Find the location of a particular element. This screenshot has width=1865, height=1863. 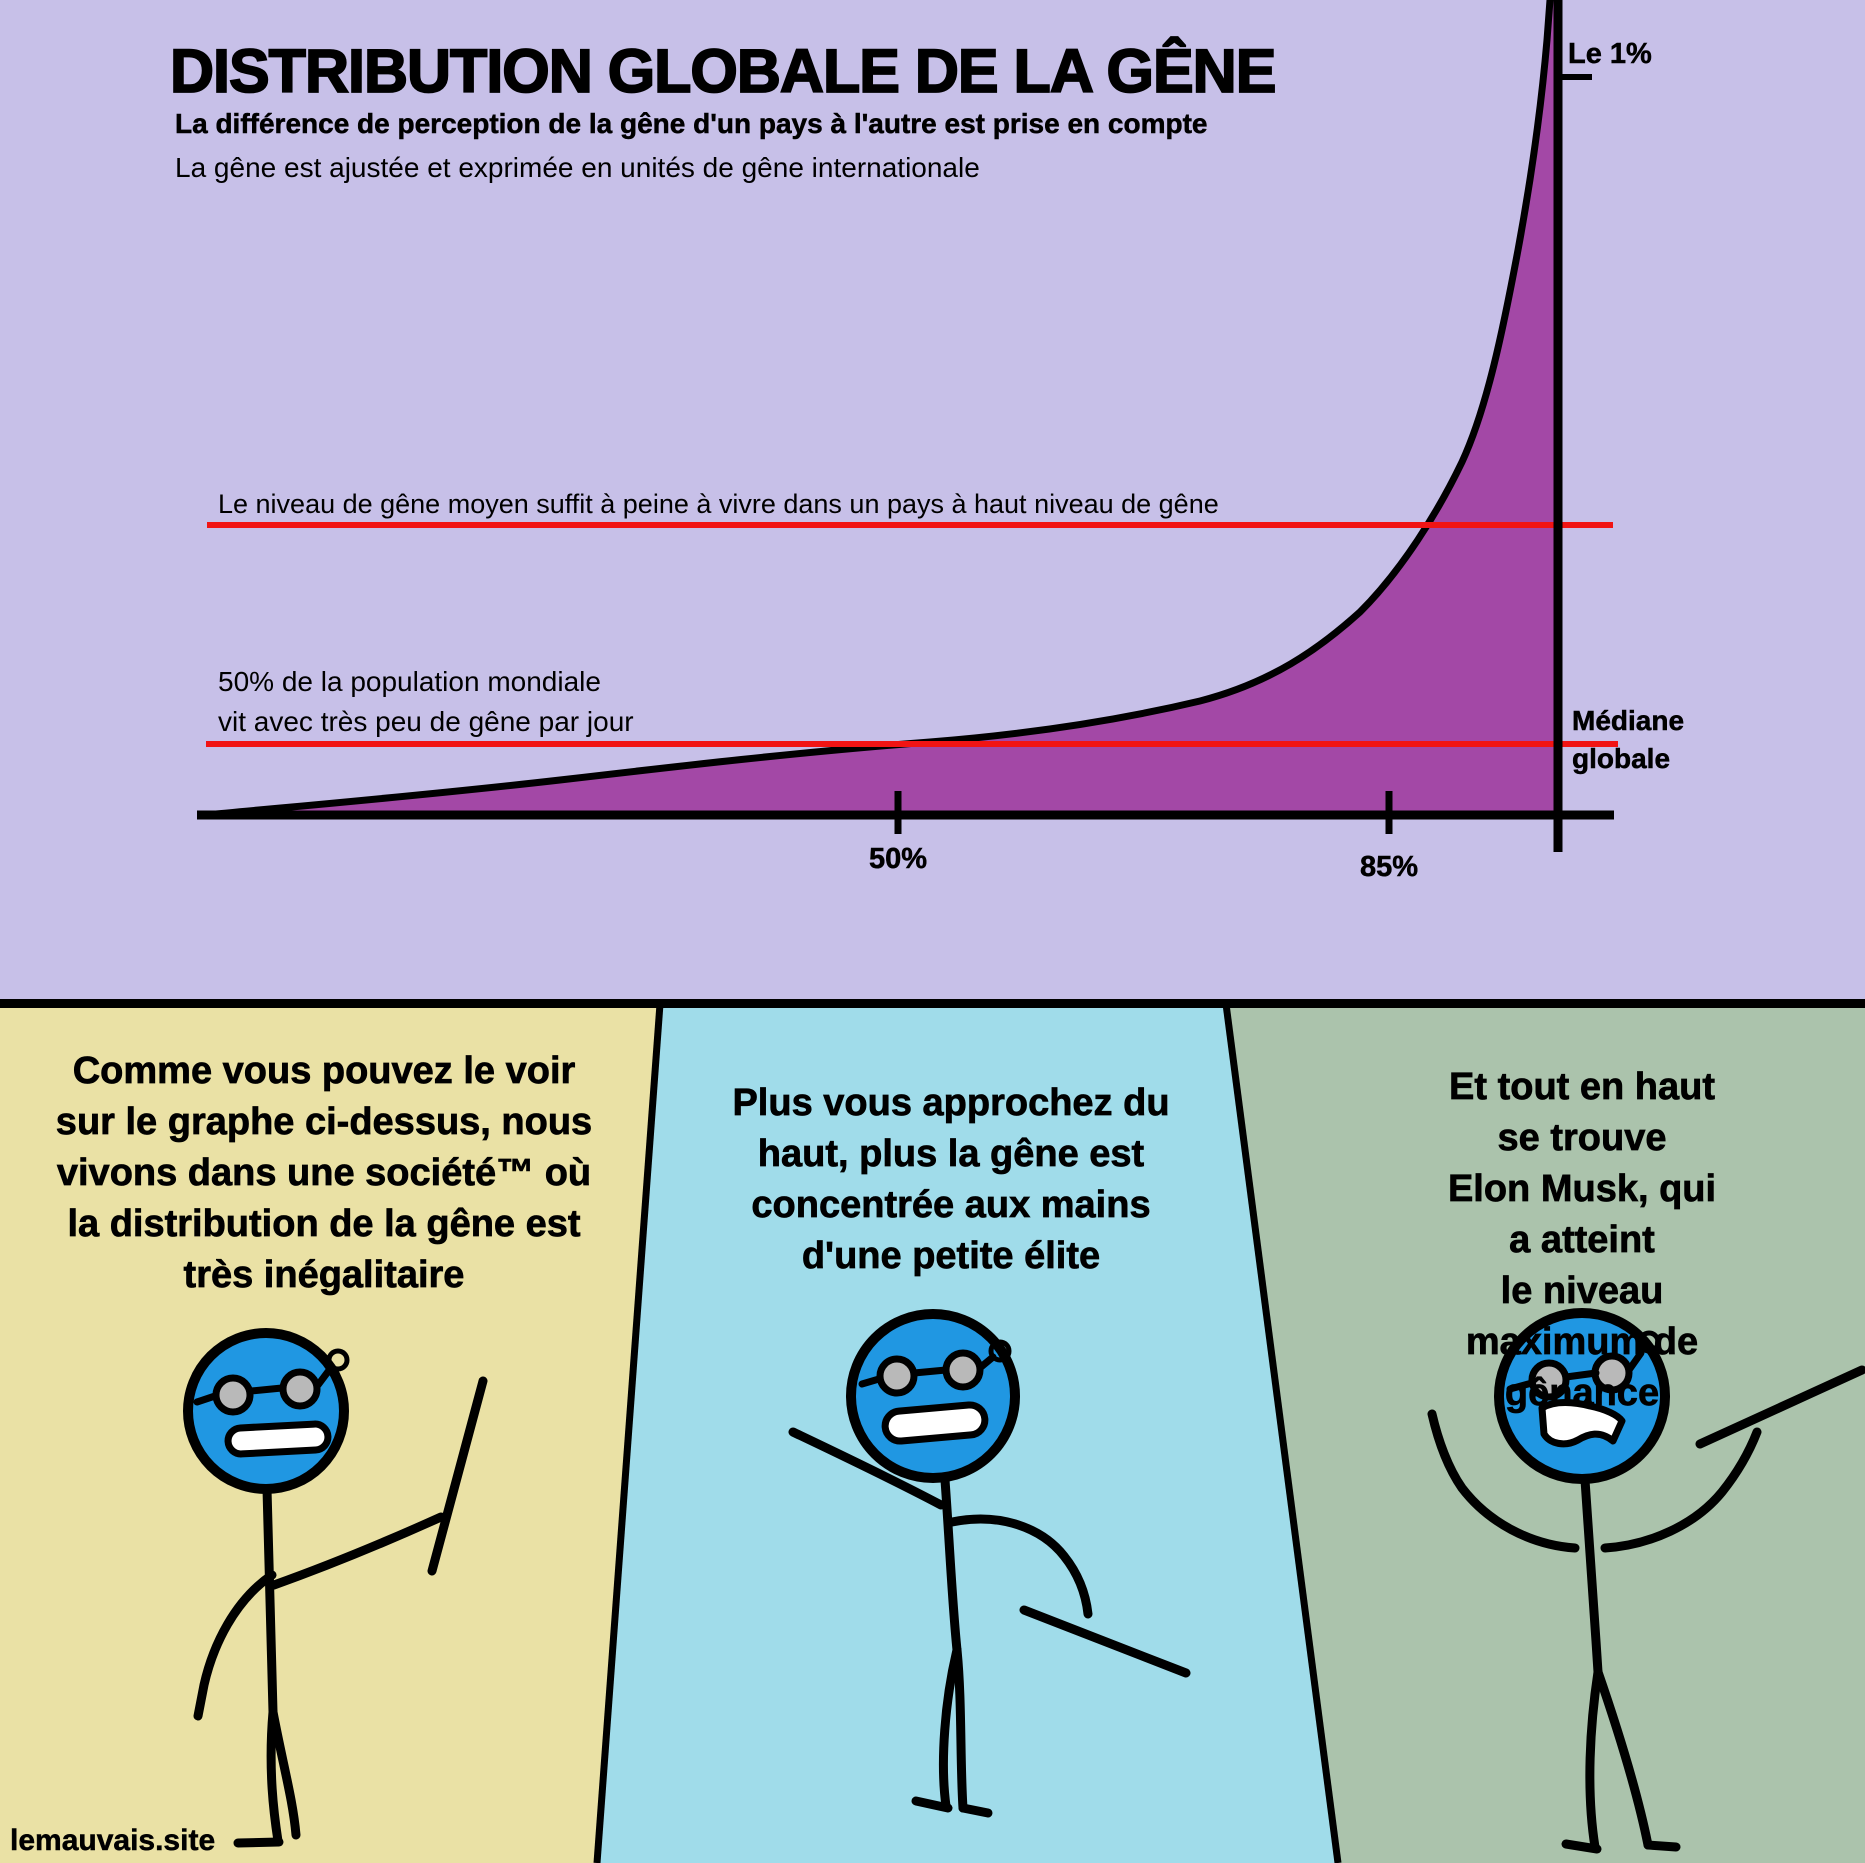

figure-1-body is located at coordinates (340, 1612).